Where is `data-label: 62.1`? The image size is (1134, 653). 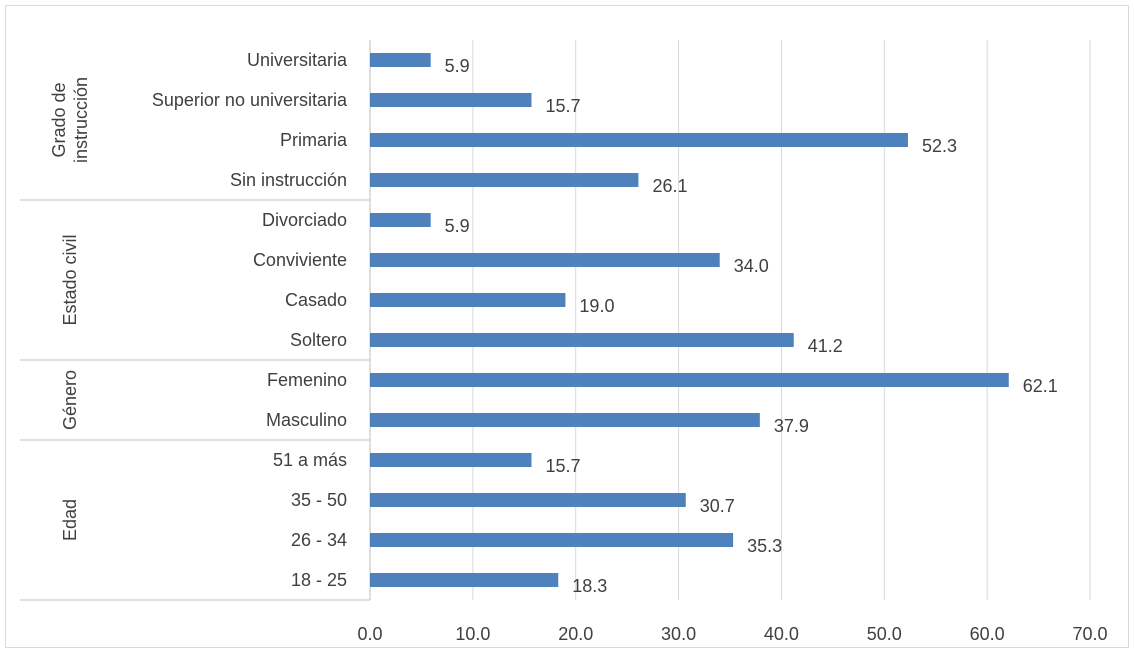 data-label: 62.1 is located at coordinates (1040, 386).